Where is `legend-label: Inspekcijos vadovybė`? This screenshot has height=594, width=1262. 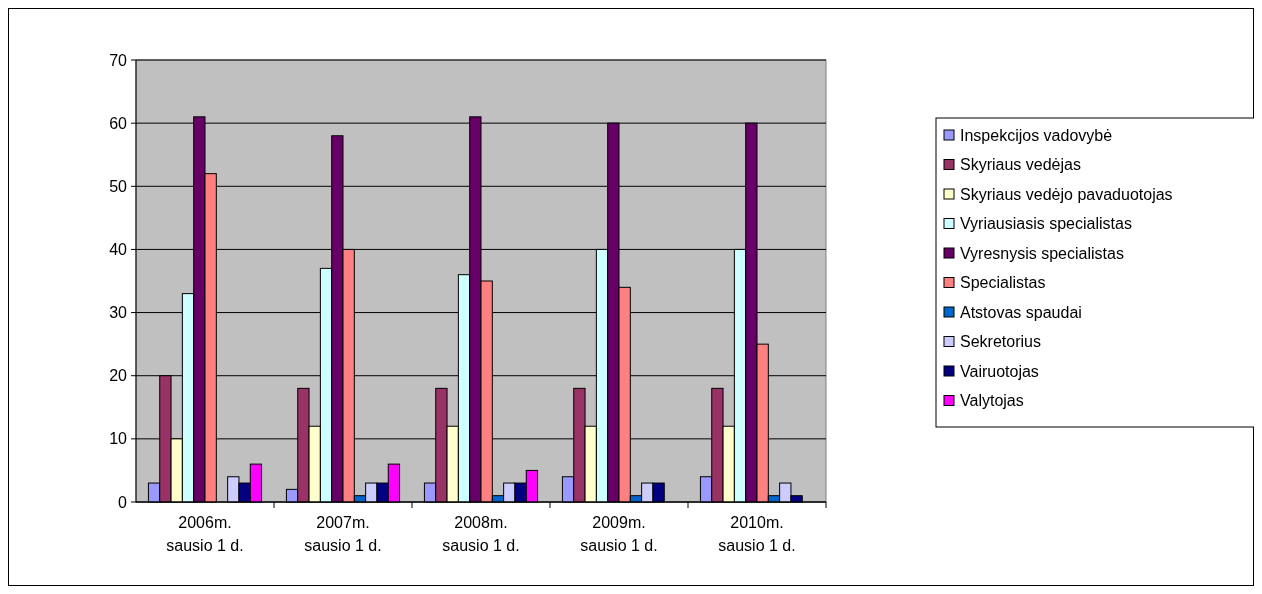 legend-label: Inspekcijos vadovybė is located at coordinates (1036, 135).